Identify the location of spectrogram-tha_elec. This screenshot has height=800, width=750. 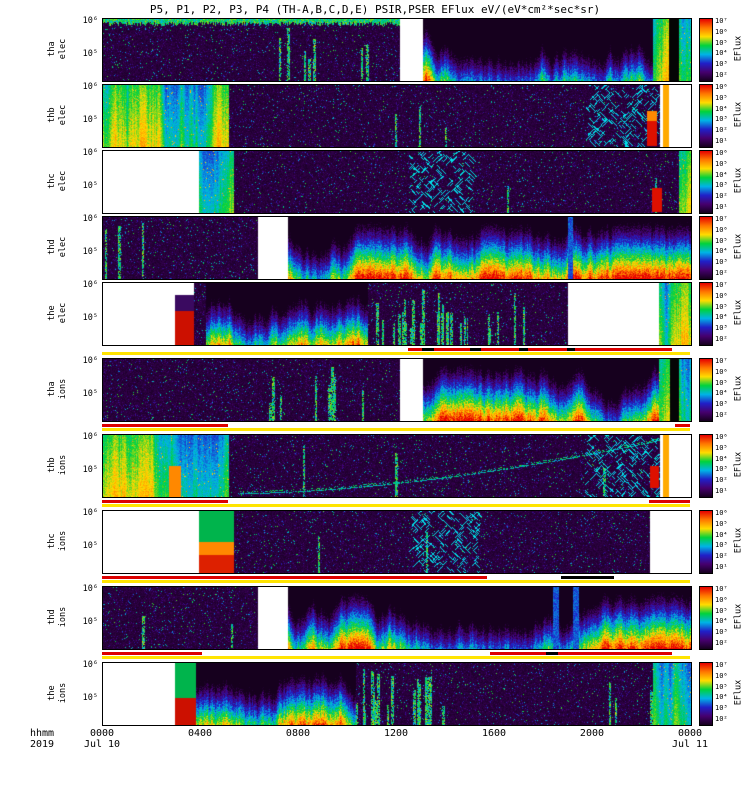
(397, 50).